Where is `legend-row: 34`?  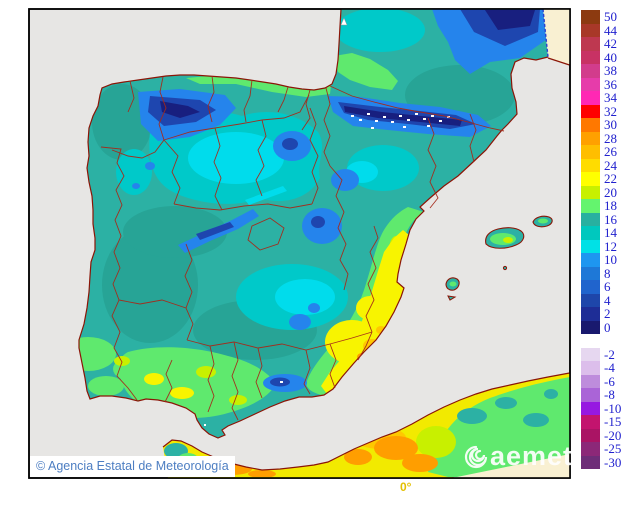 legend-row: 34 is located at coordinates (605, 98).